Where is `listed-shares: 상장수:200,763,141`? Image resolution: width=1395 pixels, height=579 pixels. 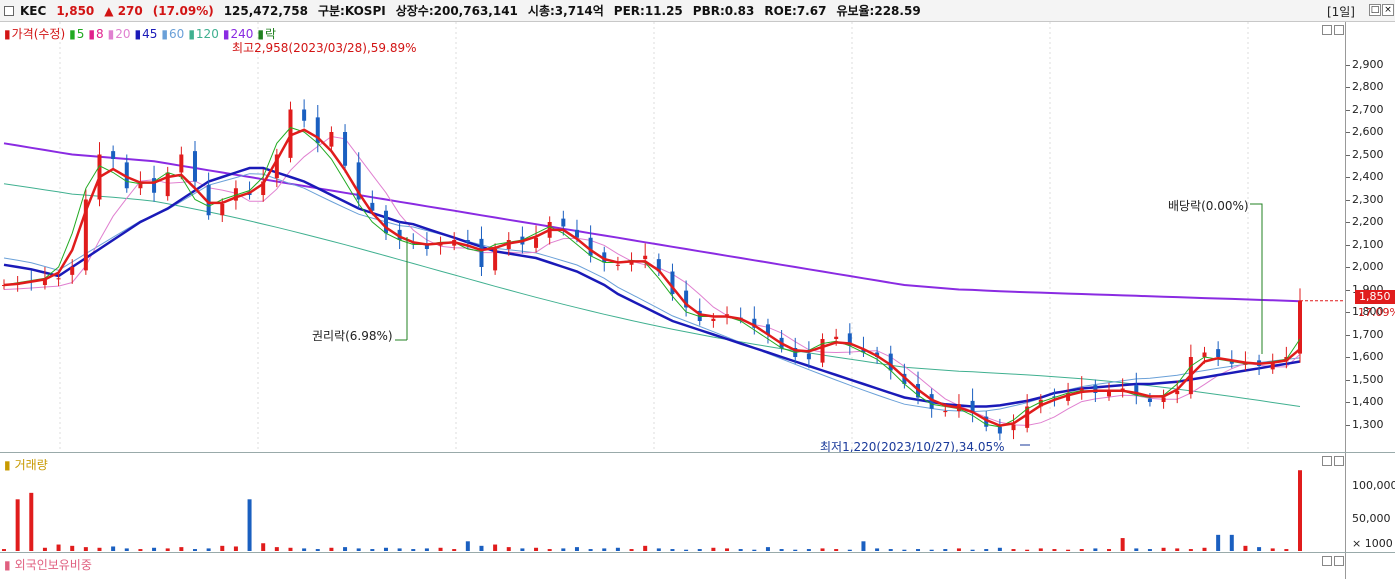
listed-shares: 상장수:200,763,141 is located at coordinates (456, 11).